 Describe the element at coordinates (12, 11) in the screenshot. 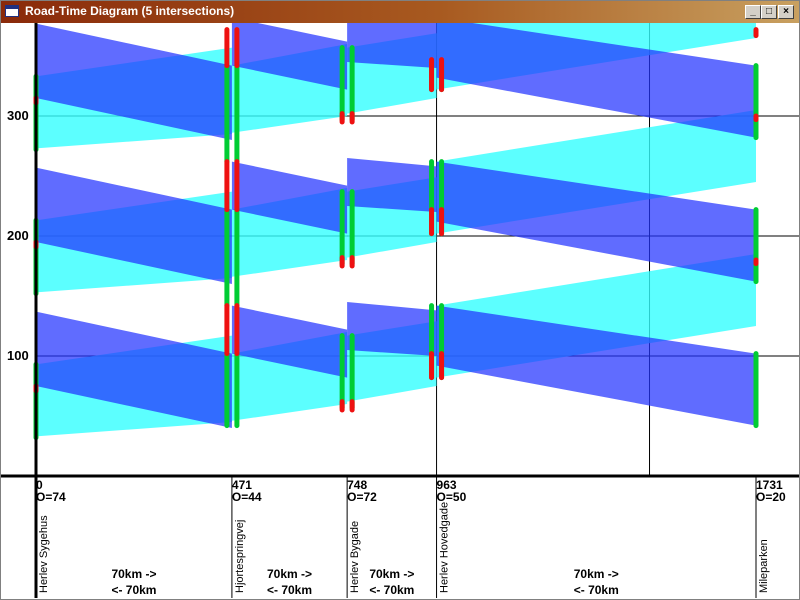

I see `window-app-icon` at that location.